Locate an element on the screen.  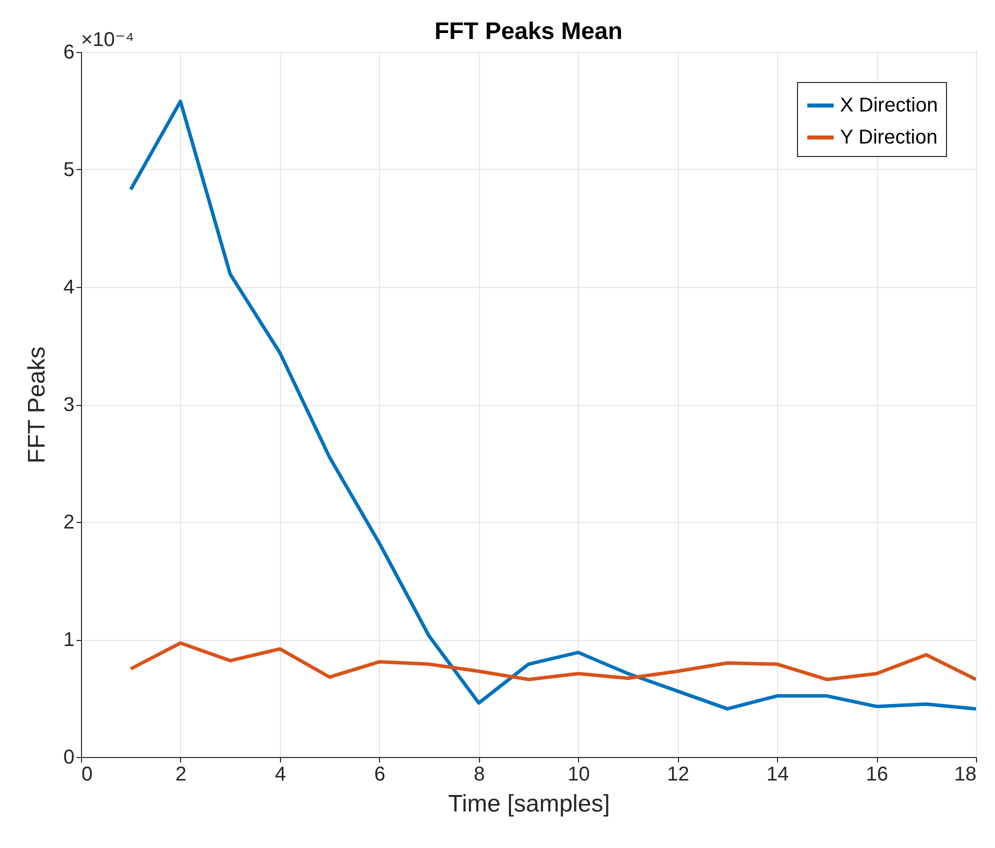
x-tick-label: 4 is located at coordinates (280, 775).